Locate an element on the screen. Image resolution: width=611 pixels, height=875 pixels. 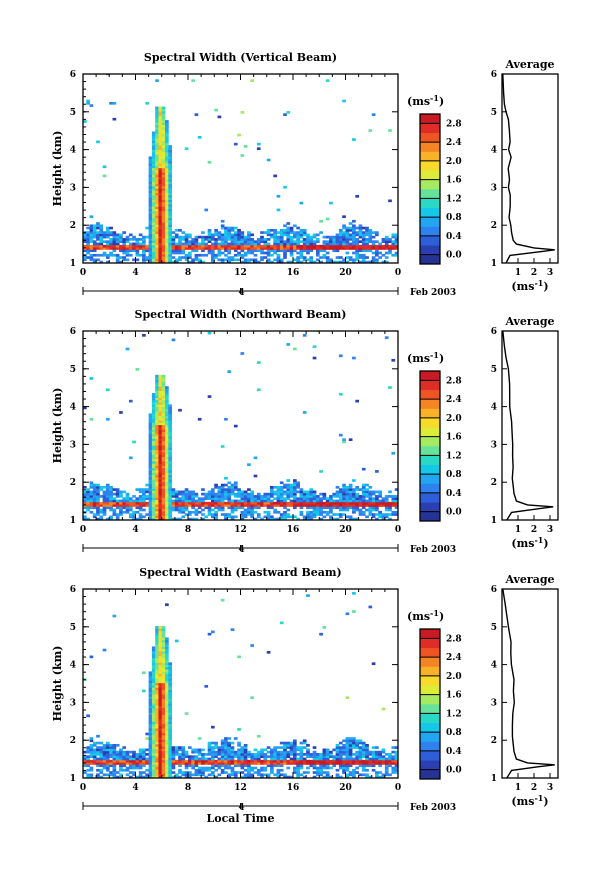
x-tick-label: 16 is located at coordinates (293, 273).